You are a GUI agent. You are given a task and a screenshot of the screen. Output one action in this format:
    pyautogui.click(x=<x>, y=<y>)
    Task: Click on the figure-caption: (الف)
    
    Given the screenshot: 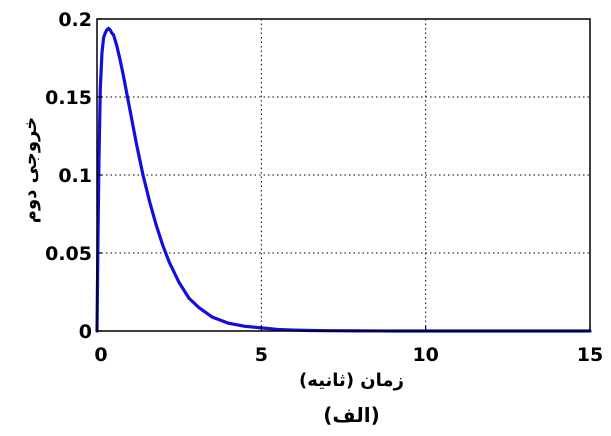 What is the action you would take?
    pyautogui.click(x=351, y=415)
    